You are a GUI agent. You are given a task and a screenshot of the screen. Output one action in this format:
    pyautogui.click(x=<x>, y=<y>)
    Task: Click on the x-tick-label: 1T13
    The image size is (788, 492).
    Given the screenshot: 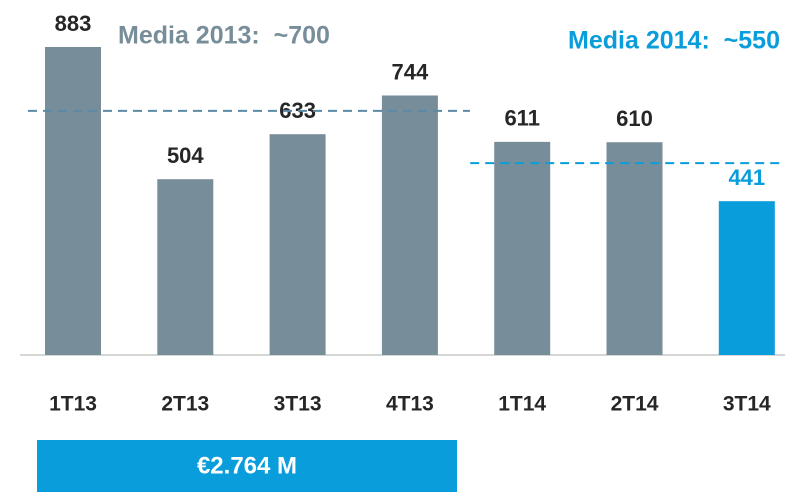 What is the action you would take?
    pyautogui.click(x=73, y=404)
    